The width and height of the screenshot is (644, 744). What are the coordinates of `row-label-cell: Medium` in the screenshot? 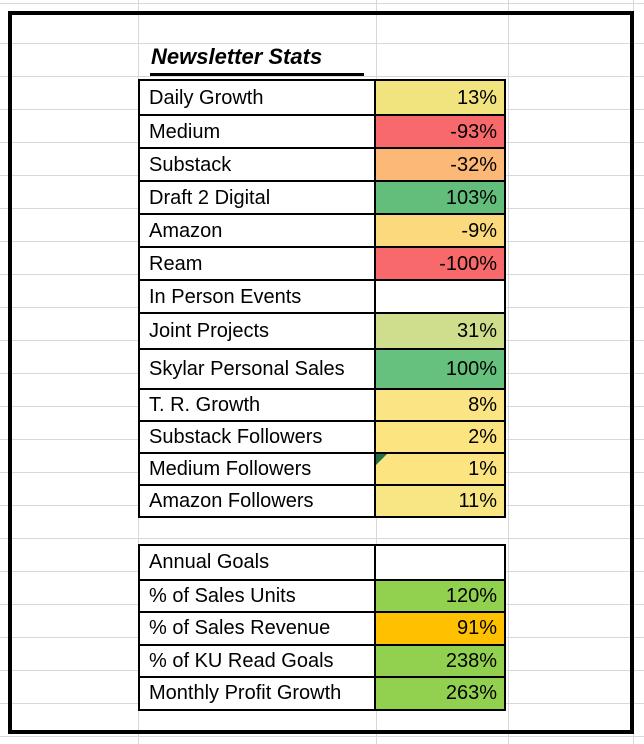 It's located at (258, 131).